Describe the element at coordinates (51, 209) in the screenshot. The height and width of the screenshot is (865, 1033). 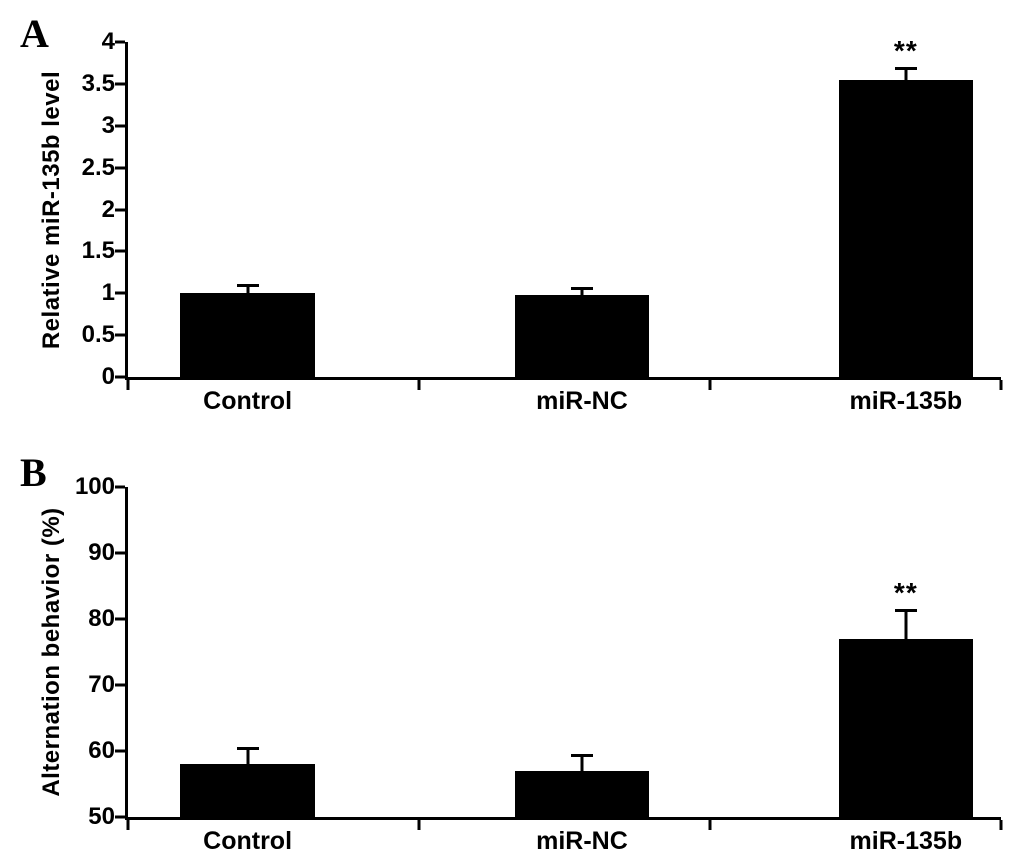
I see `y-axis-title-a: Relative miR-135b level` at that location.